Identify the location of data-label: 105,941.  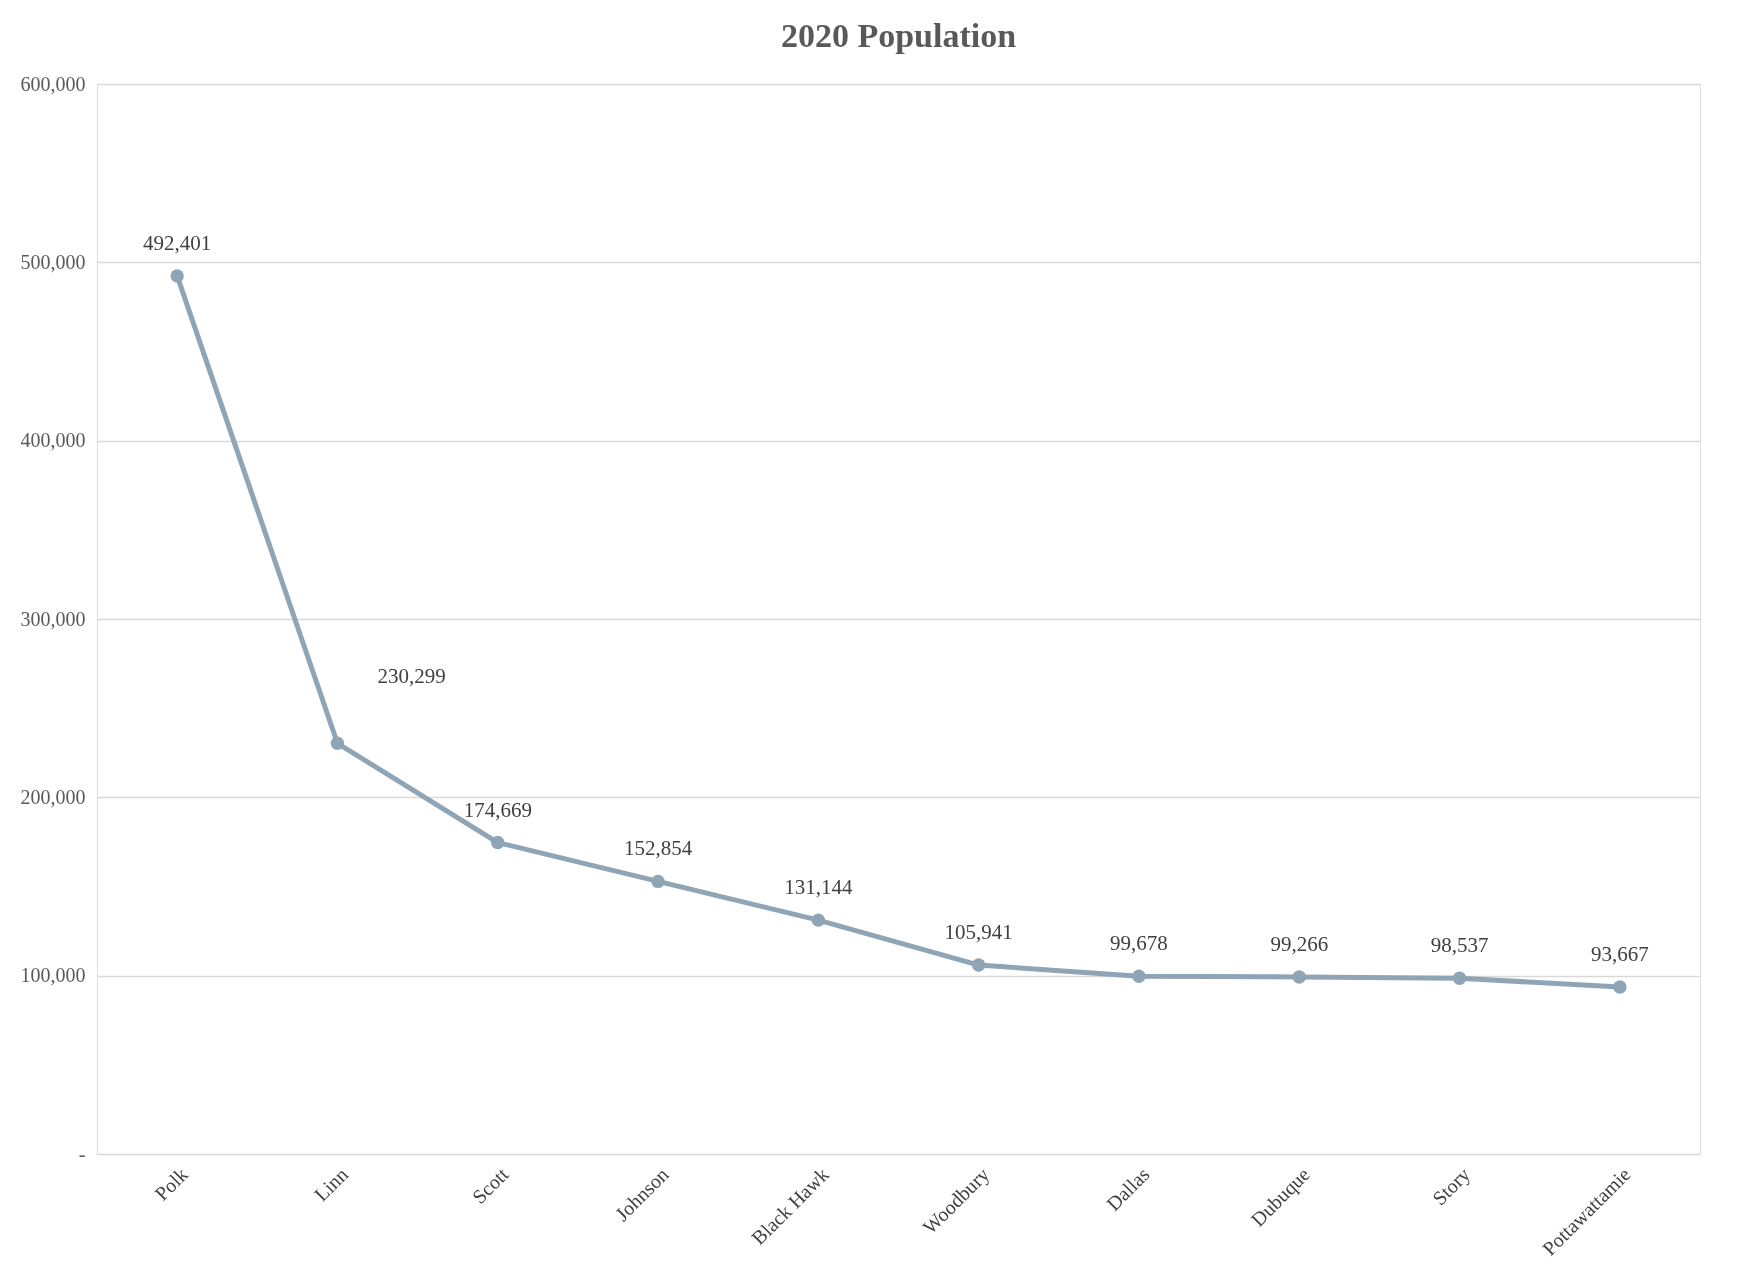
(978, 932).